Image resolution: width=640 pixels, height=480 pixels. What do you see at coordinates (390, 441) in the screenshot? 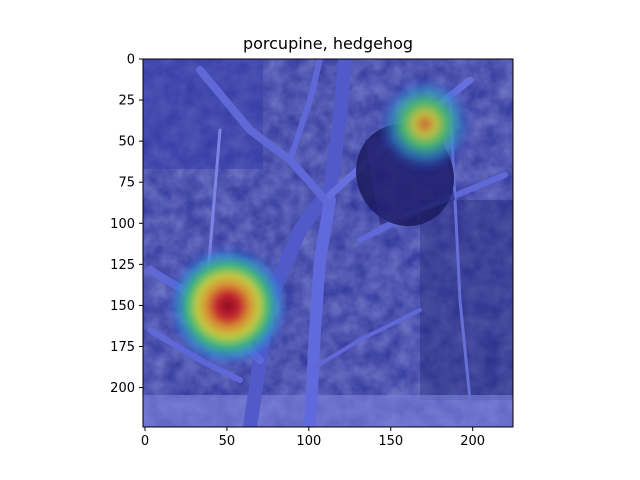
I see `x-tick-label: 150` at bounding box center [390, 441].